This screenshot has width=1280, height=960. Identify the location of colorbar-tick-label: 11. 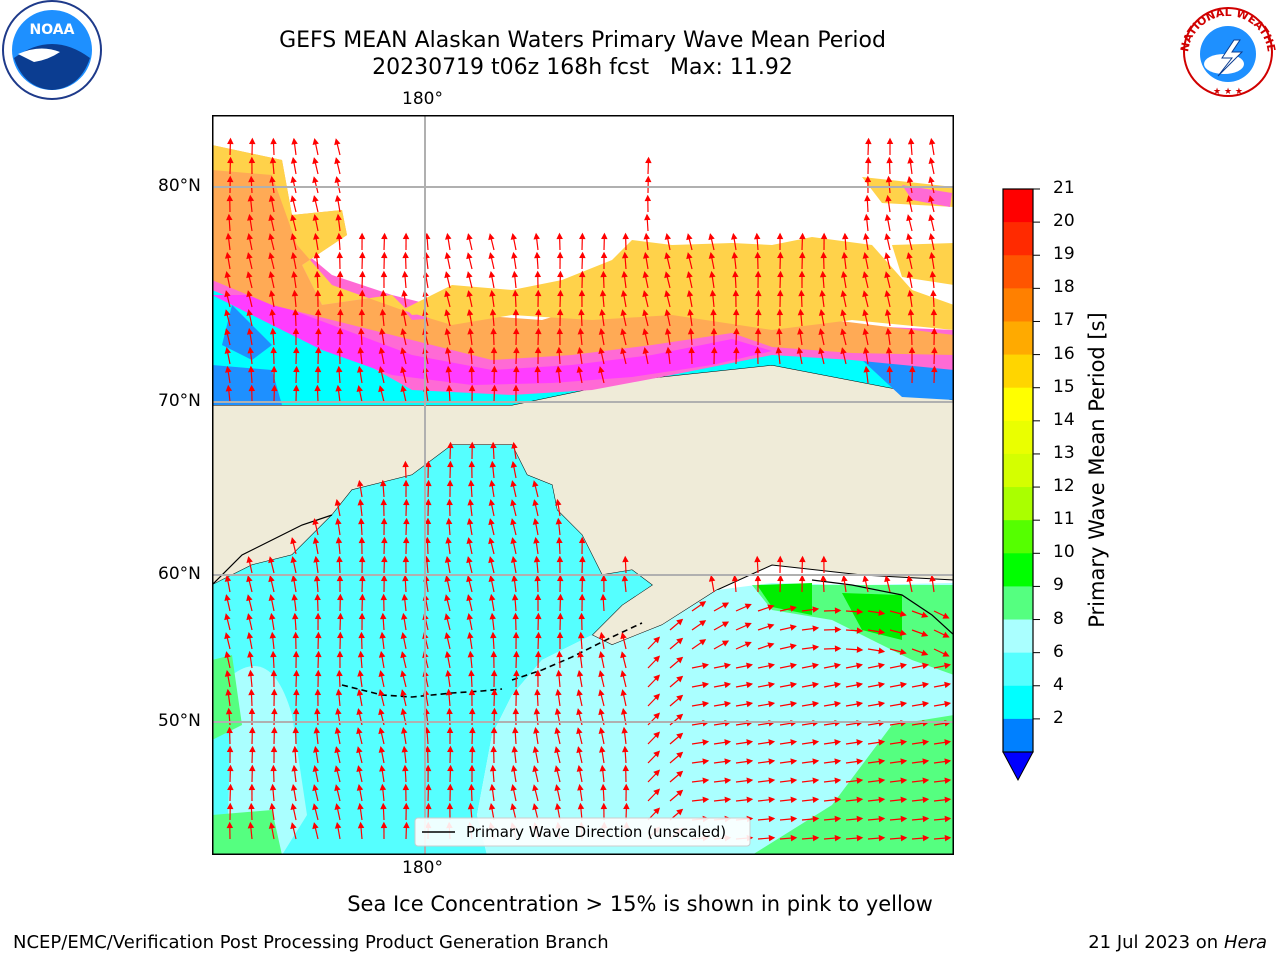
(1064, 519).